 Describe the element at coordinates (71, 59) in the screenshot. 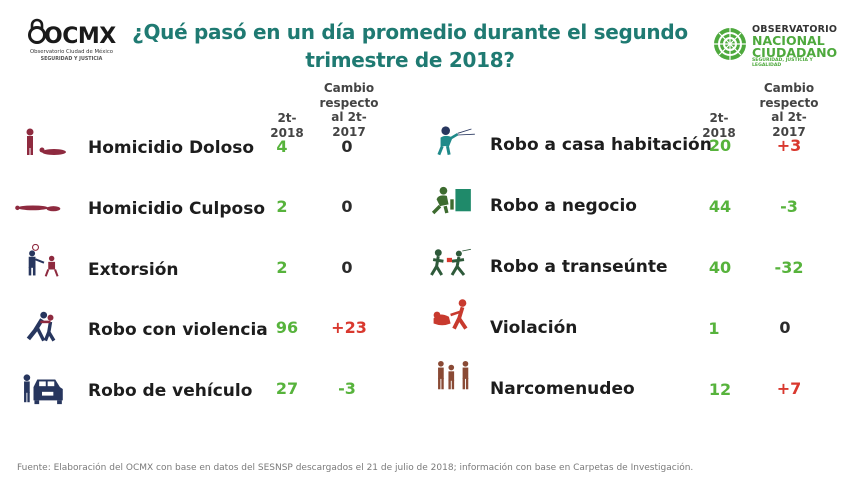

I see `ocmx-tagline: SEGURIDAD Y JUSTICIA` at that location.